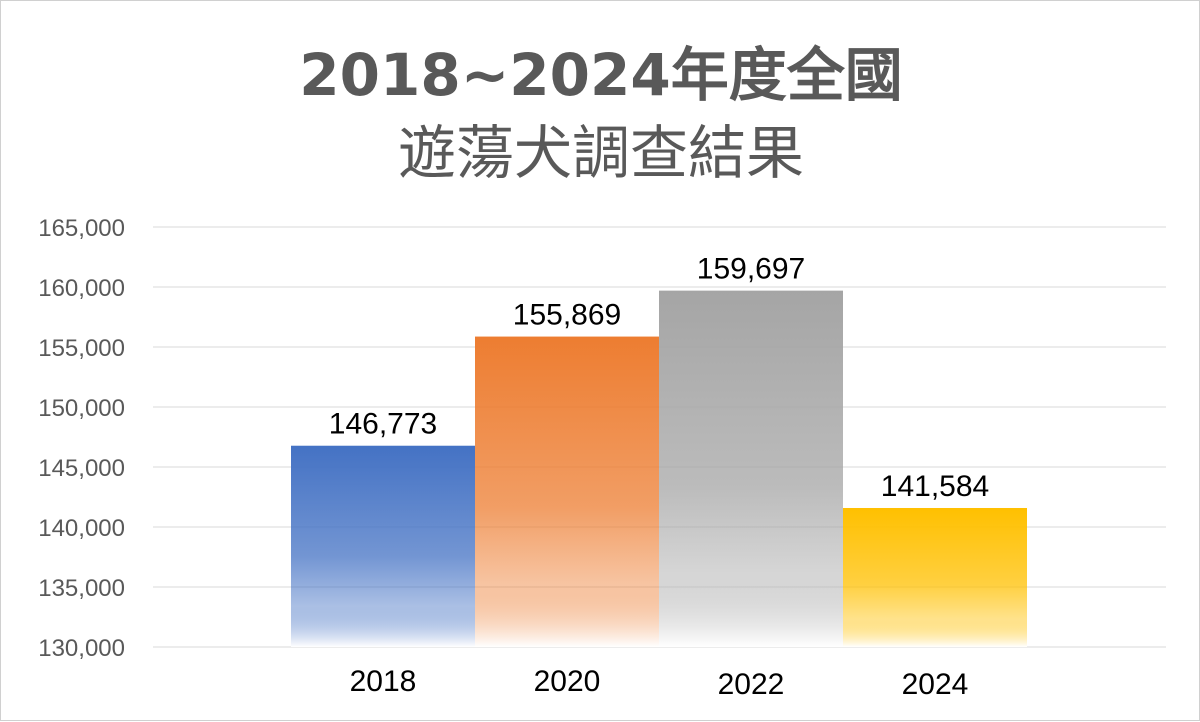  I want to click on y-tick-label: 155,000, so click(81, 348).